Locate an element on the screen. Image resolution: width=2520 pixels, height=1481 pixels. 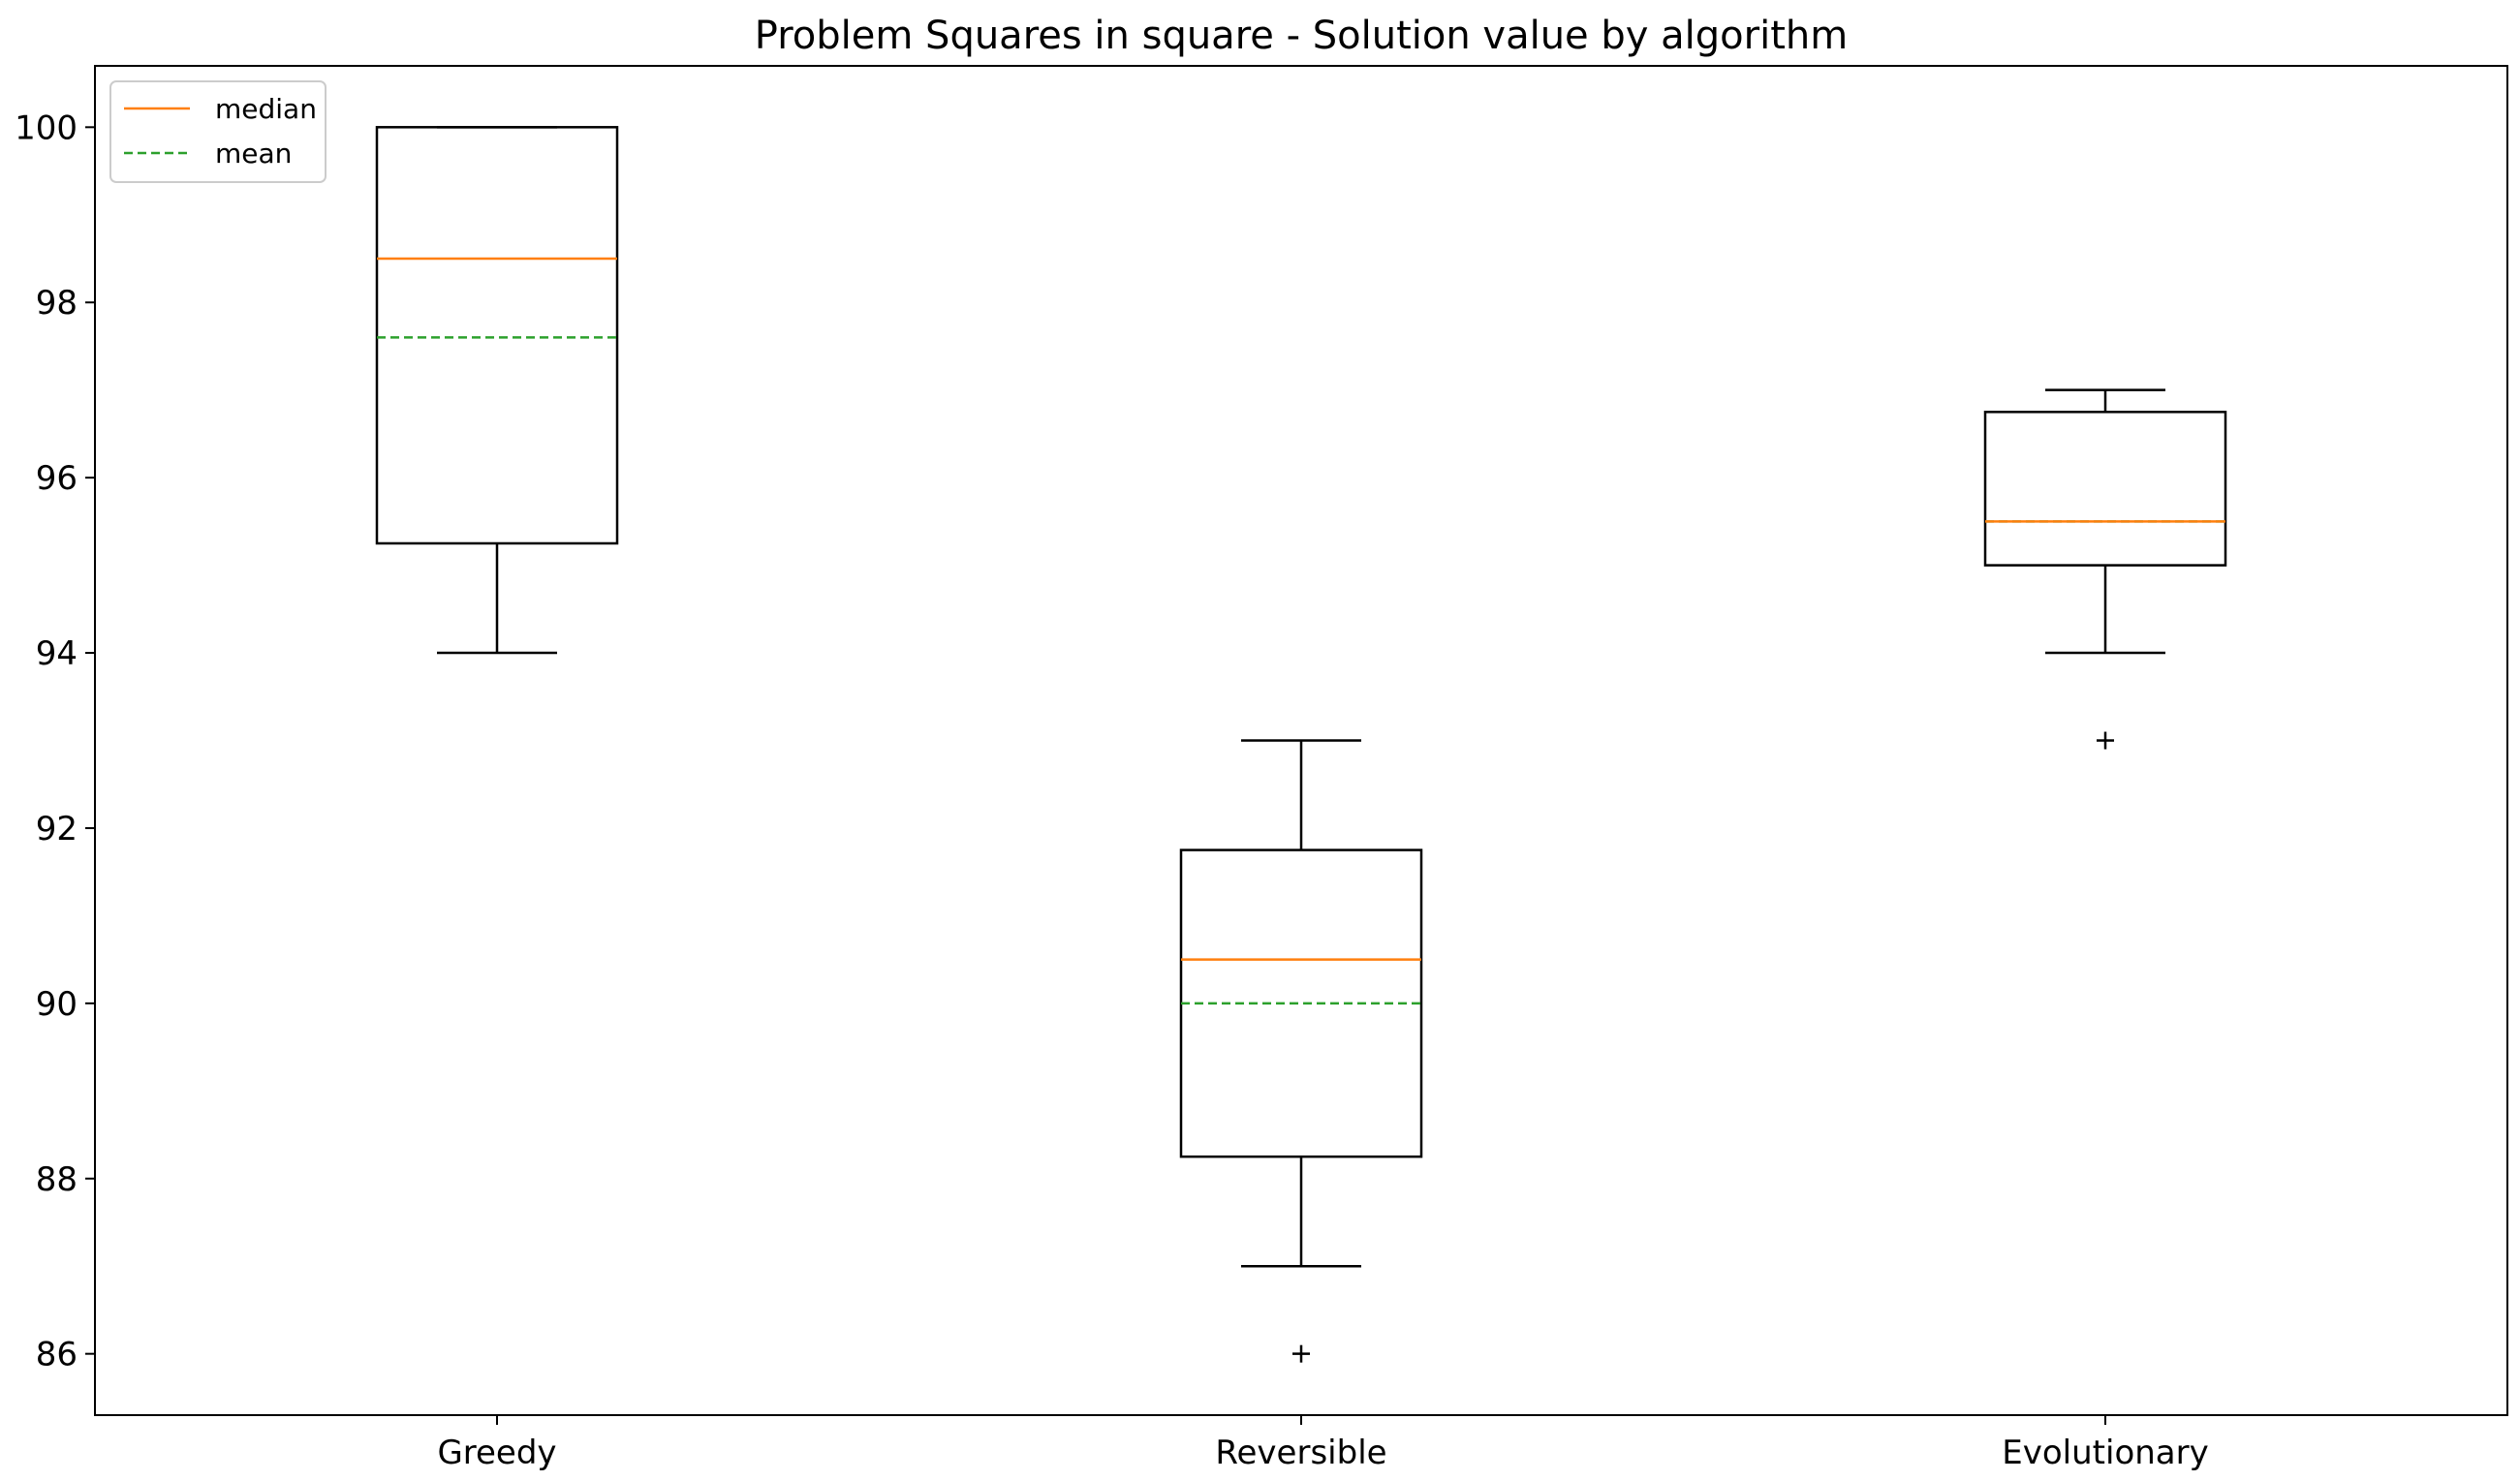
x-tick-label: Reversible is located at coordinates (1300, 1453).